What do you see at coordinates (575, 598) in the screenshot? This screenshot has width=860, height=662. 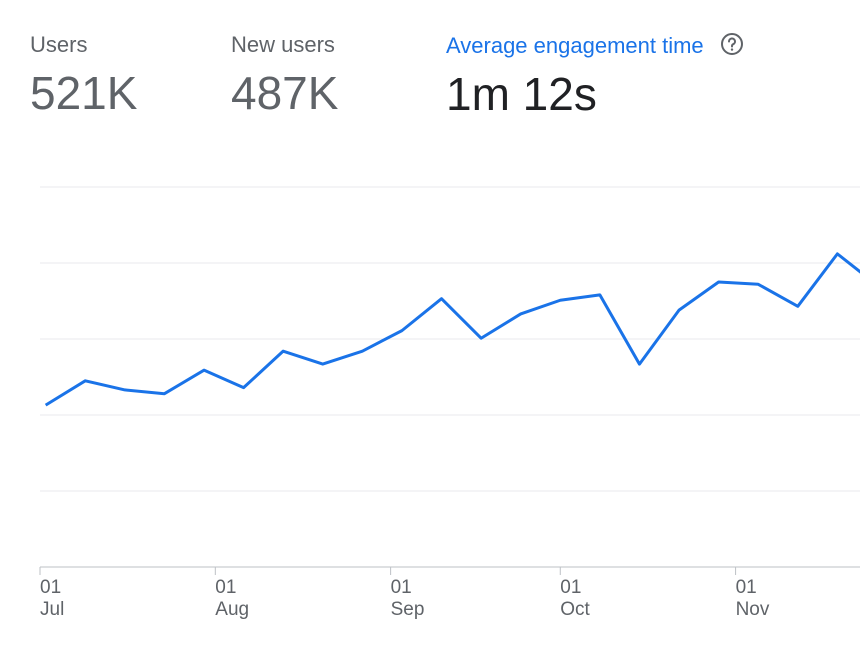 I see `x-tick-label: 01 Oct` at bounding box center [575, 598].